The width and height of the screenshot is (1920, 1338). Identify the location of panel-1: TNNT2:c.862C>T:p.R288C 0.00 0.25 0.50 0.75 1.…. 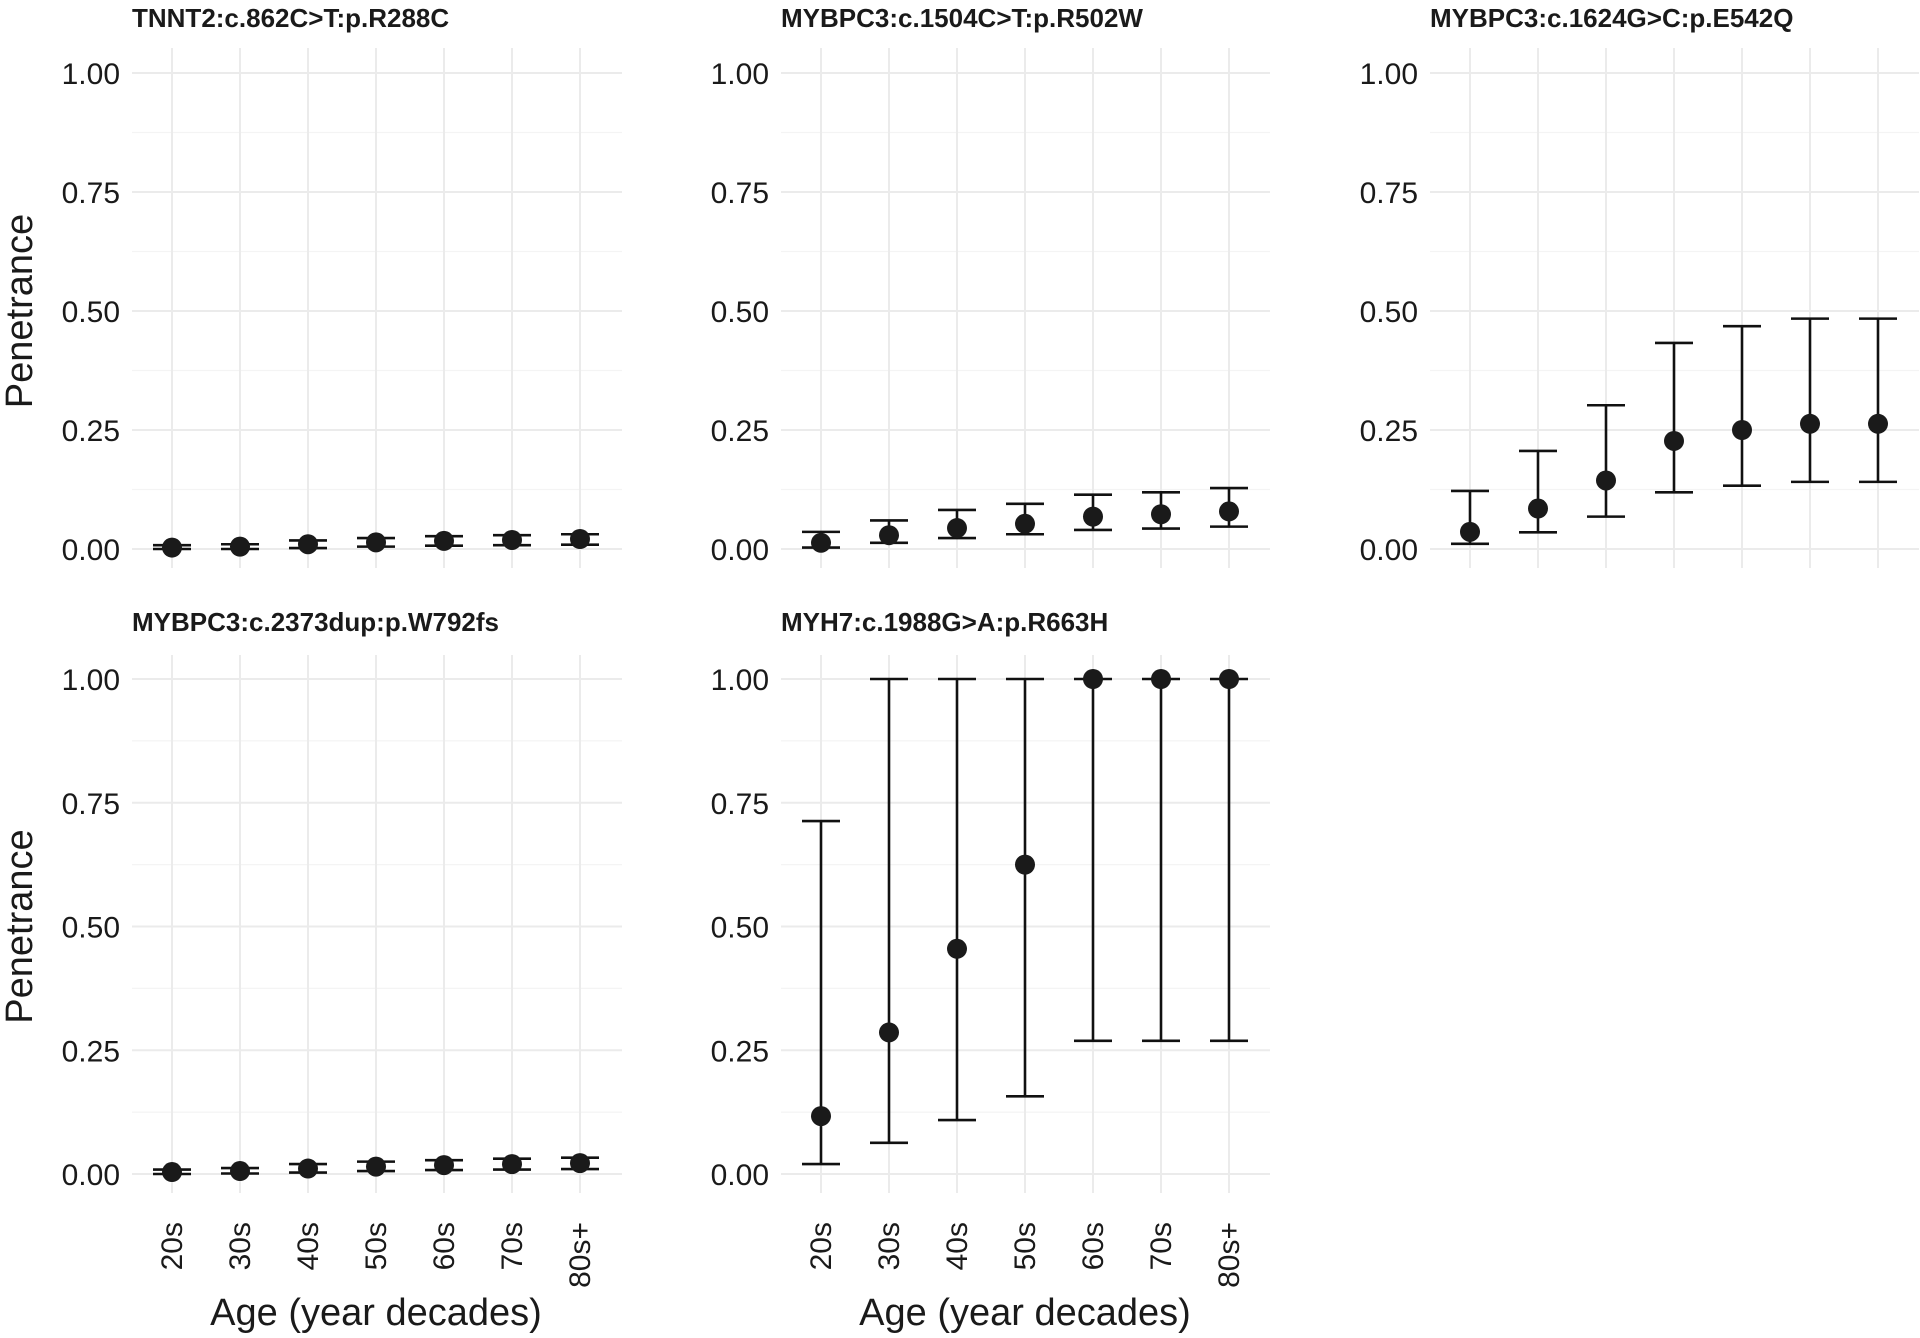
(342, 285).